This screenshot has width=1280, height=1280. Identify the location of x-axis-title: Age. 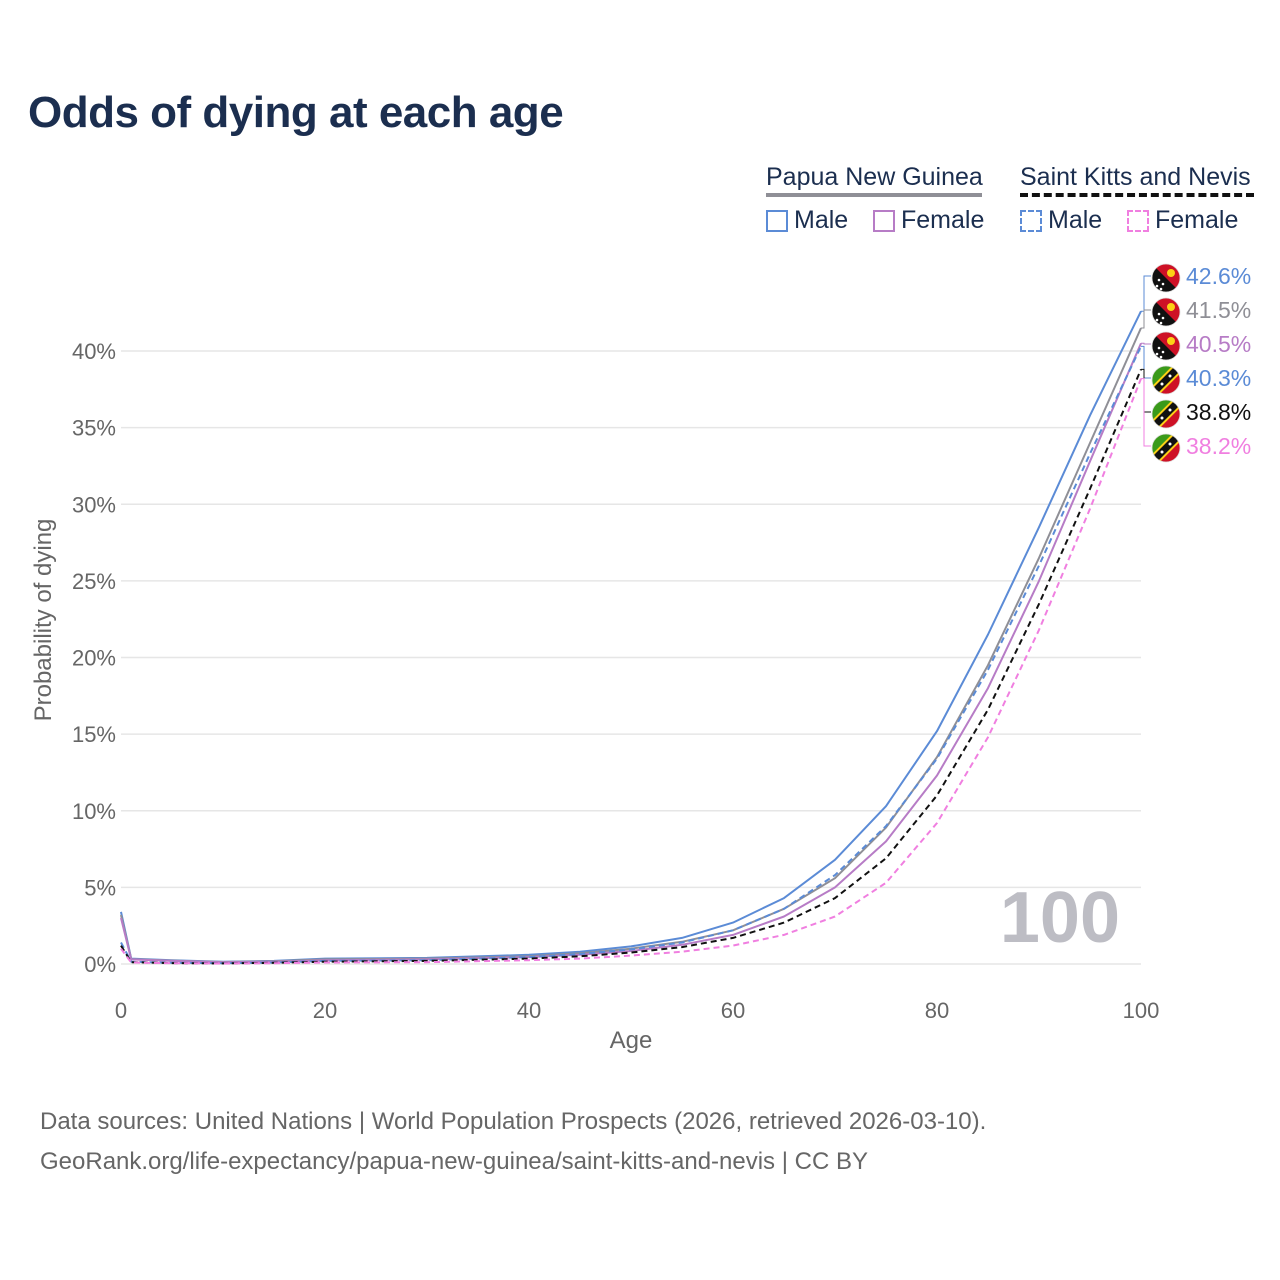
(631, 1040).